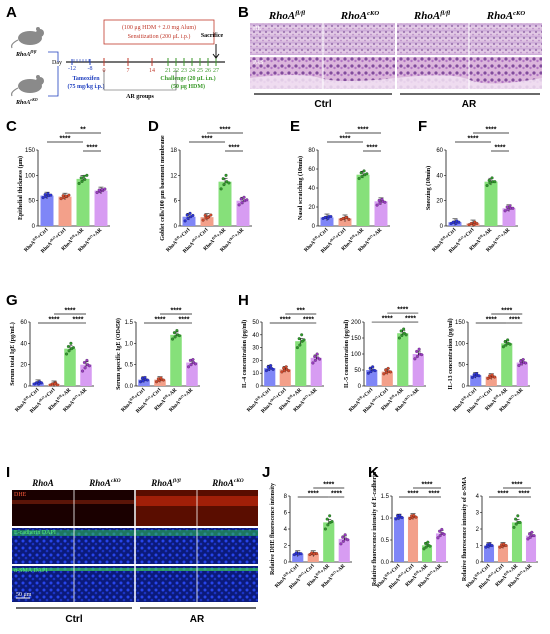 This screenshot has height=634, width=550. Describe the element at coordinates (187, 78) in the screenshot. I see `challenge-line1: Challenge (20 μL i.n.)` at that location.